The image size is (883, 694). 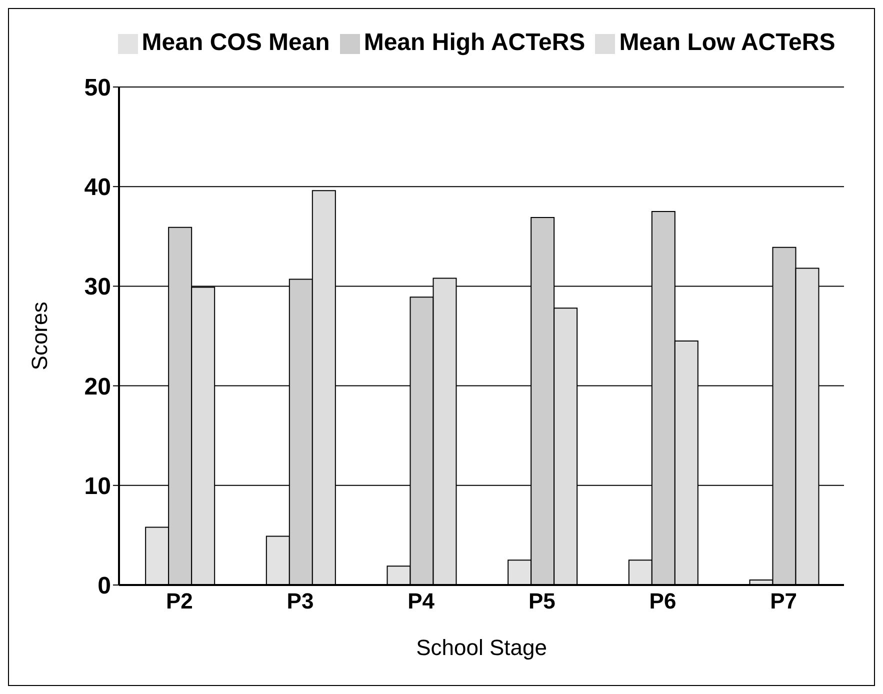 What do you see at coordinates (662, 601) in the screenshot?
I see `x-tick-label: P6` at bounding box center [662, 601].